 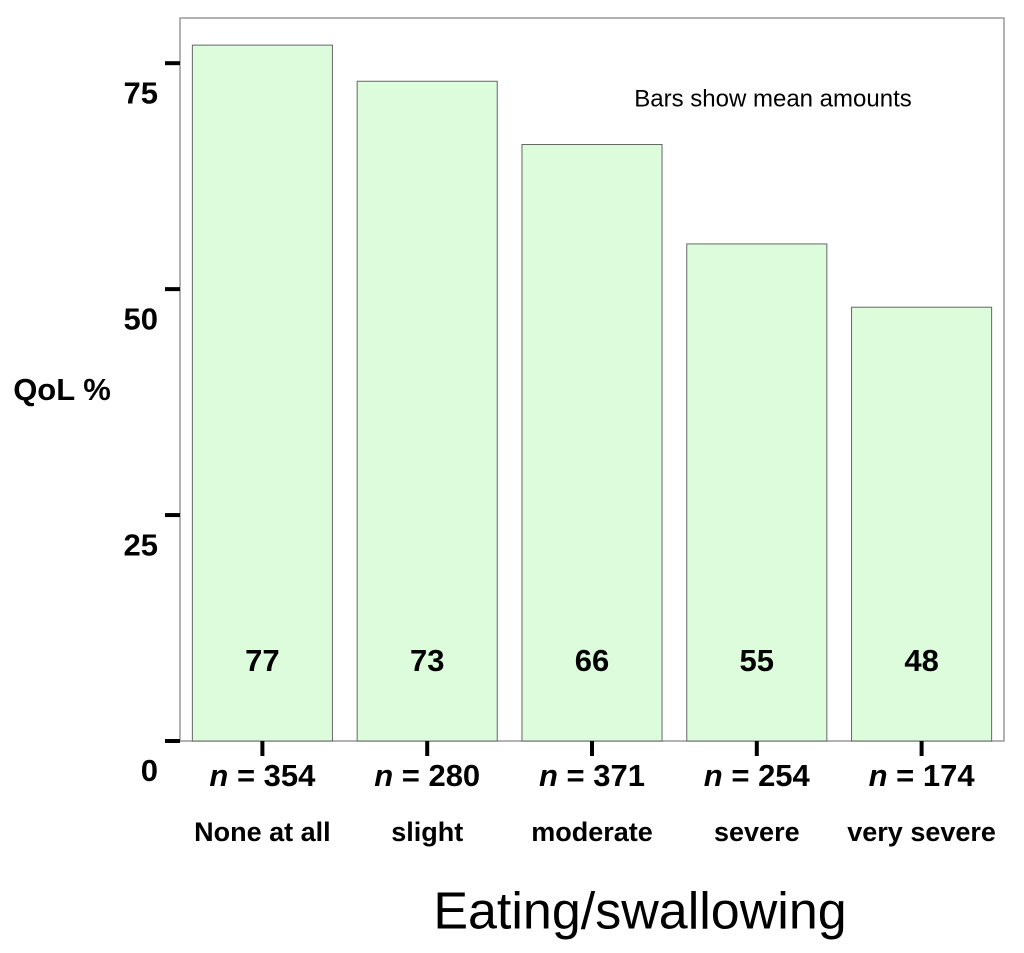 I want to click on value-label: 55, so click(x=757, y=660).